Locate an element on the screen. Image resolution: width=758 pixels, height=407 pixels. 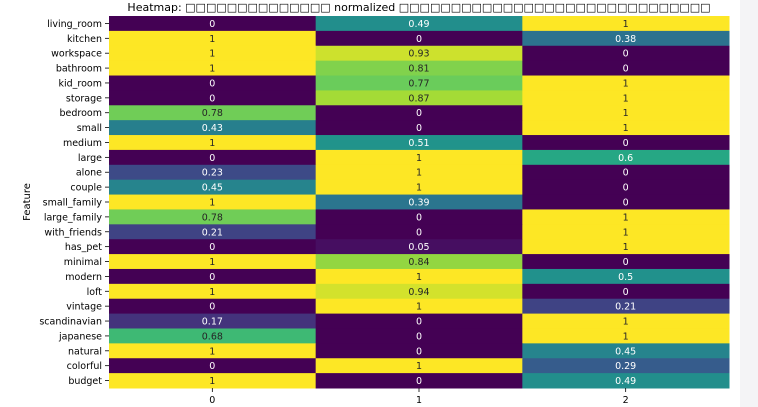
y-tick-label: couple is located at coordinates (86, 188).